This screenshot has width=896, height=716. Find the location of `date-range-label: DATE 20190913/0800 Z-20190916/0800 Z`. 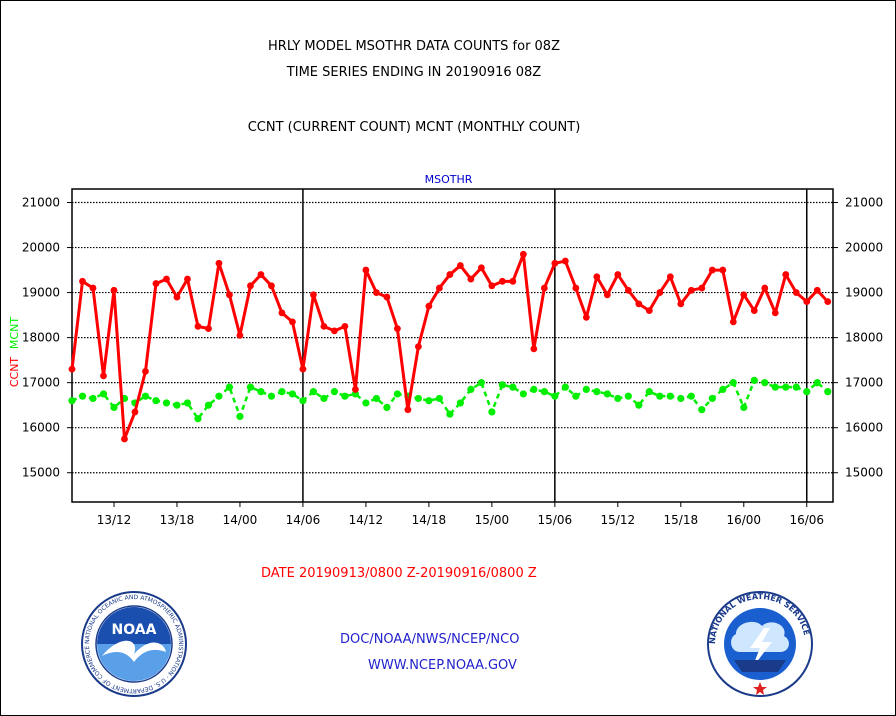

date-range-label: DATE 20190913/0800 Z-20190916/0800 Z is located at coordinates (399, 573).